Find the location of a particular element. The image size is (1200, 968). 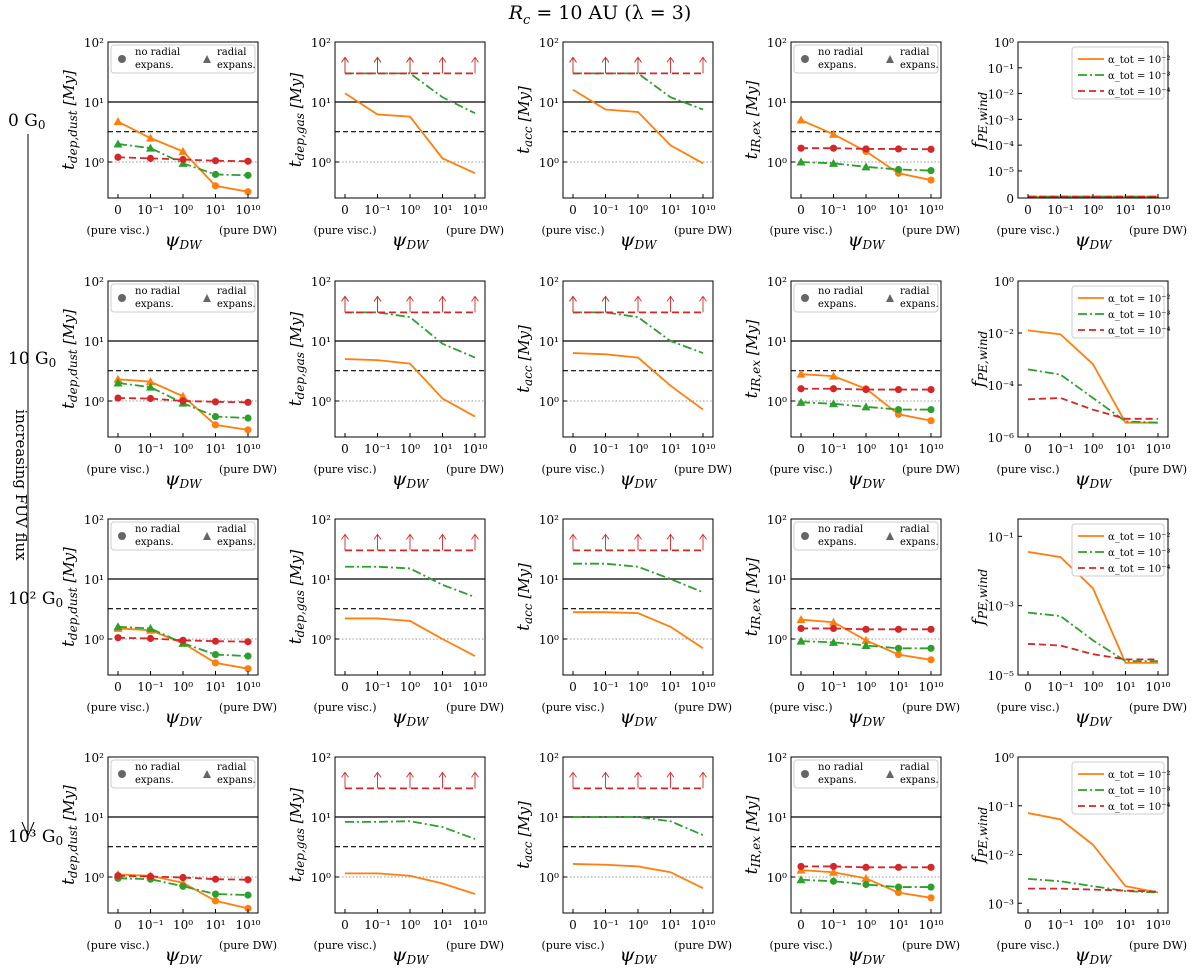

legend-no-radial: no radial is located at coordinates (157, 529).